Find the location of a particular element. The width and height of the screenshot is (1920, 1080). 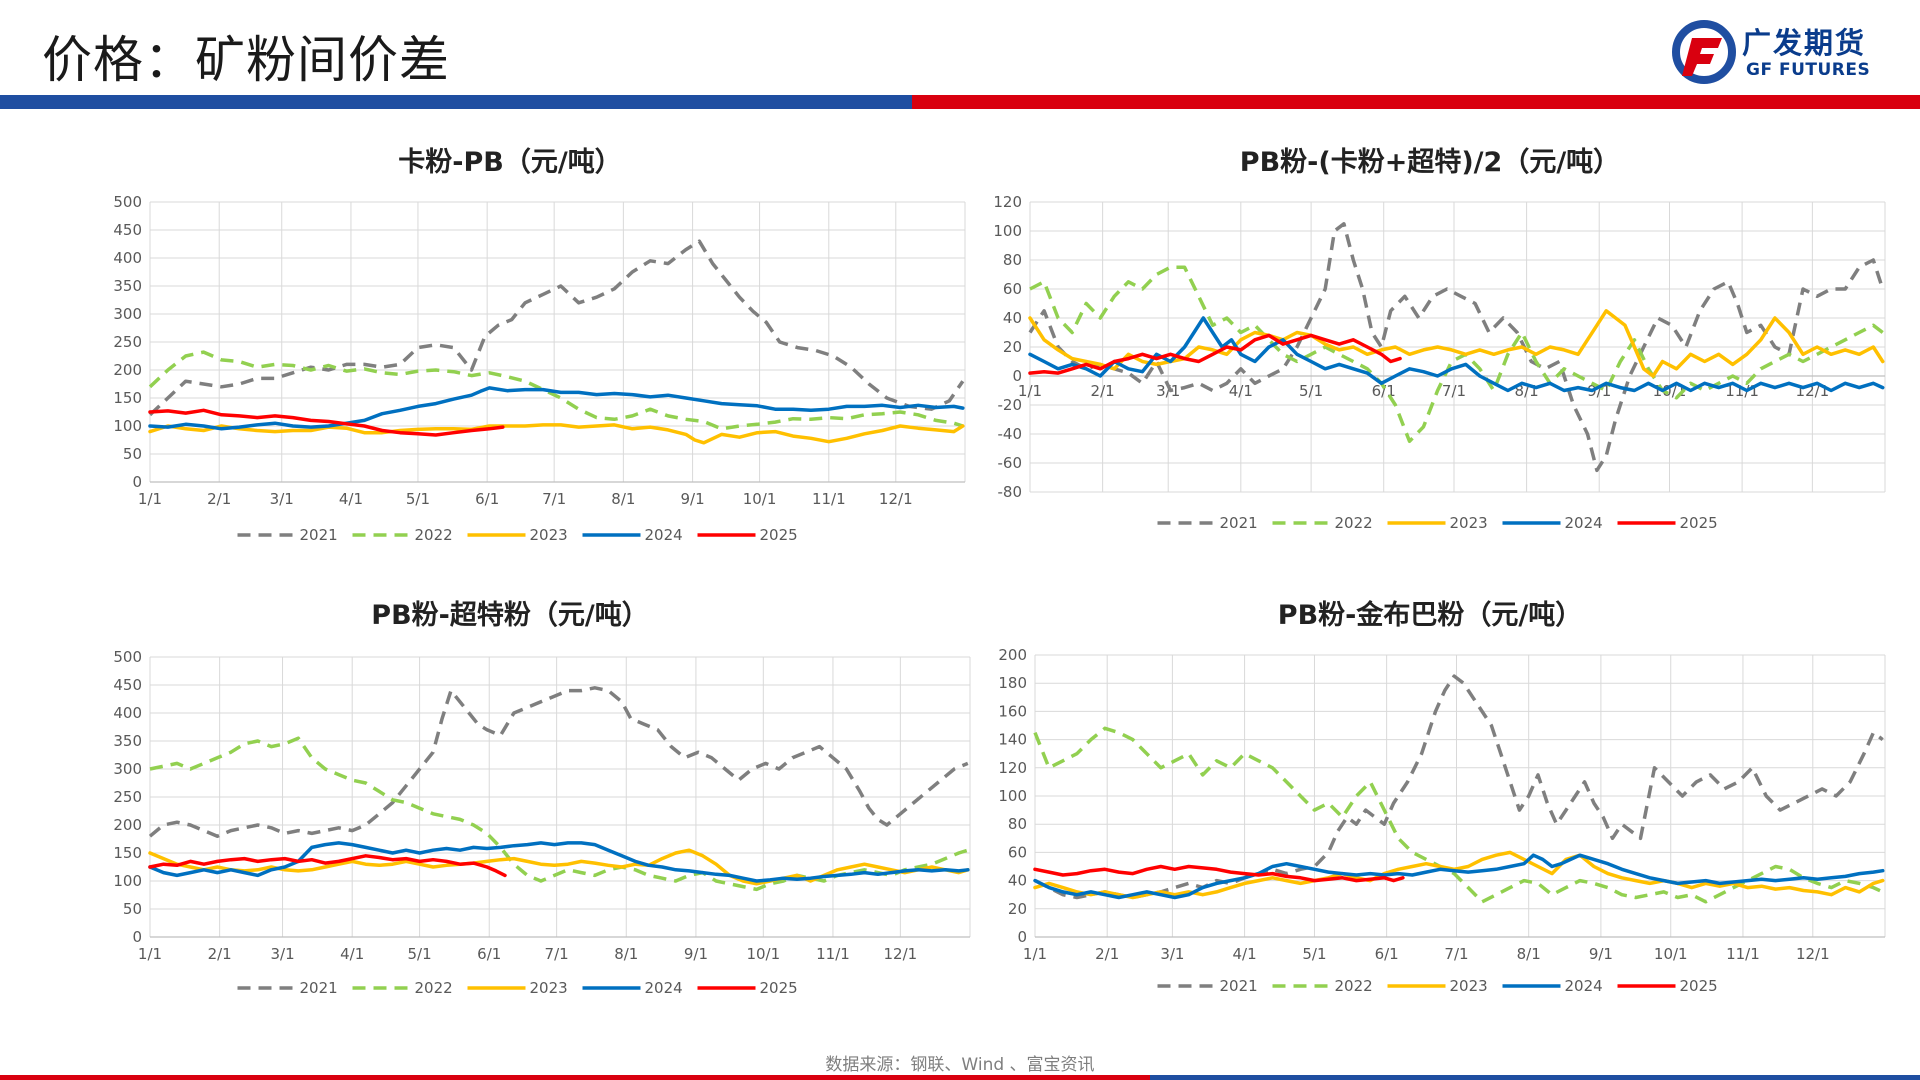

header-color-band is located at coordinates (960, 102).